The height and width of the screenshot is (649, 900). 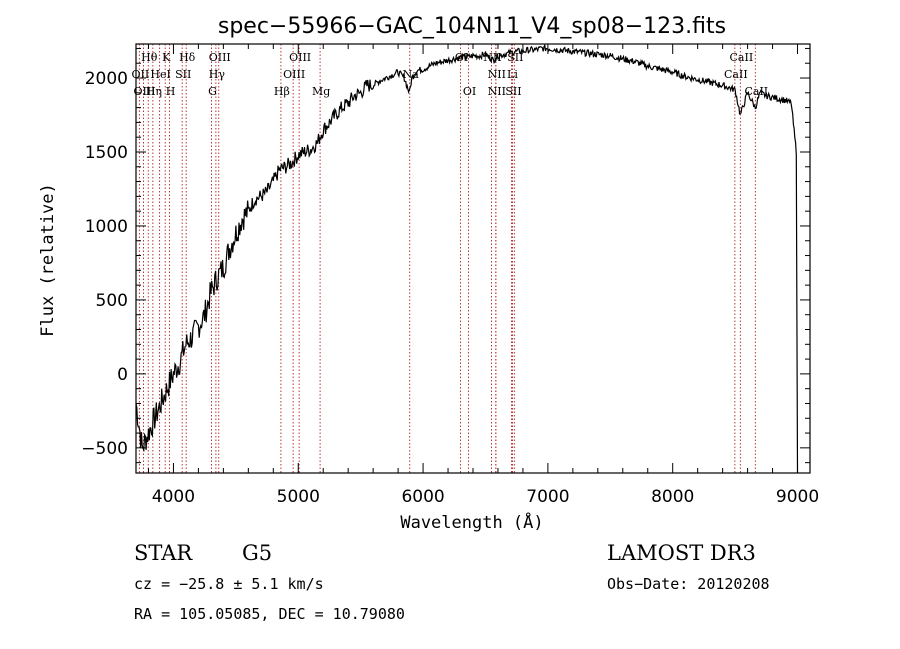 I want to click on line-marker-label: Hδ, so click(x=187, y=57).